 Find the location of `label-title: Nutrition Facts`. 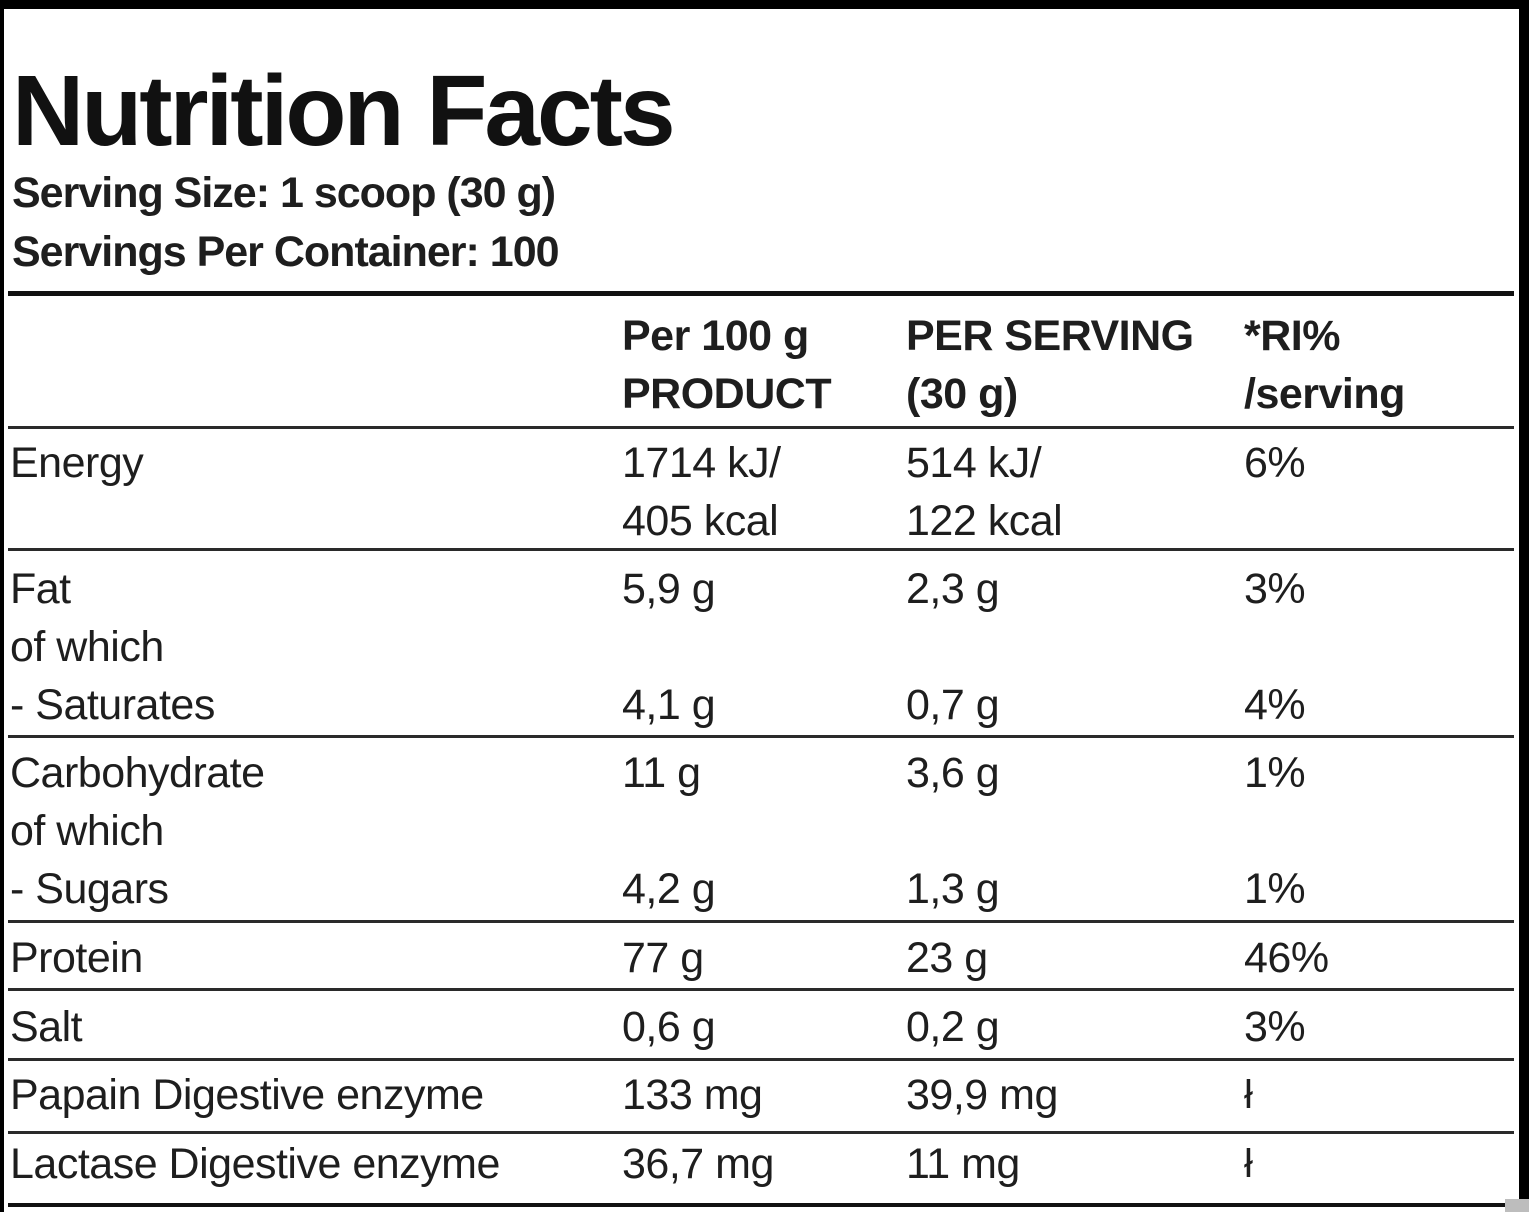

label-title: Nutrition Facts is located at coordinates (344, 111).